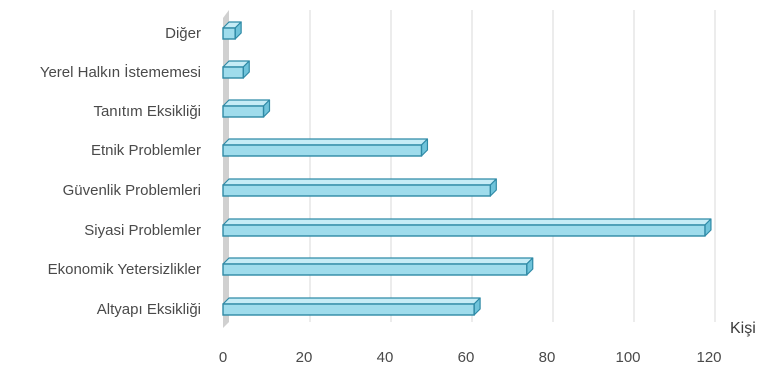 The image size is (762, 365). What do you see at coordinates (743, 328) in the screenshot?
I see `x-axis-title: Kişi` at bounding box center [743, 328].